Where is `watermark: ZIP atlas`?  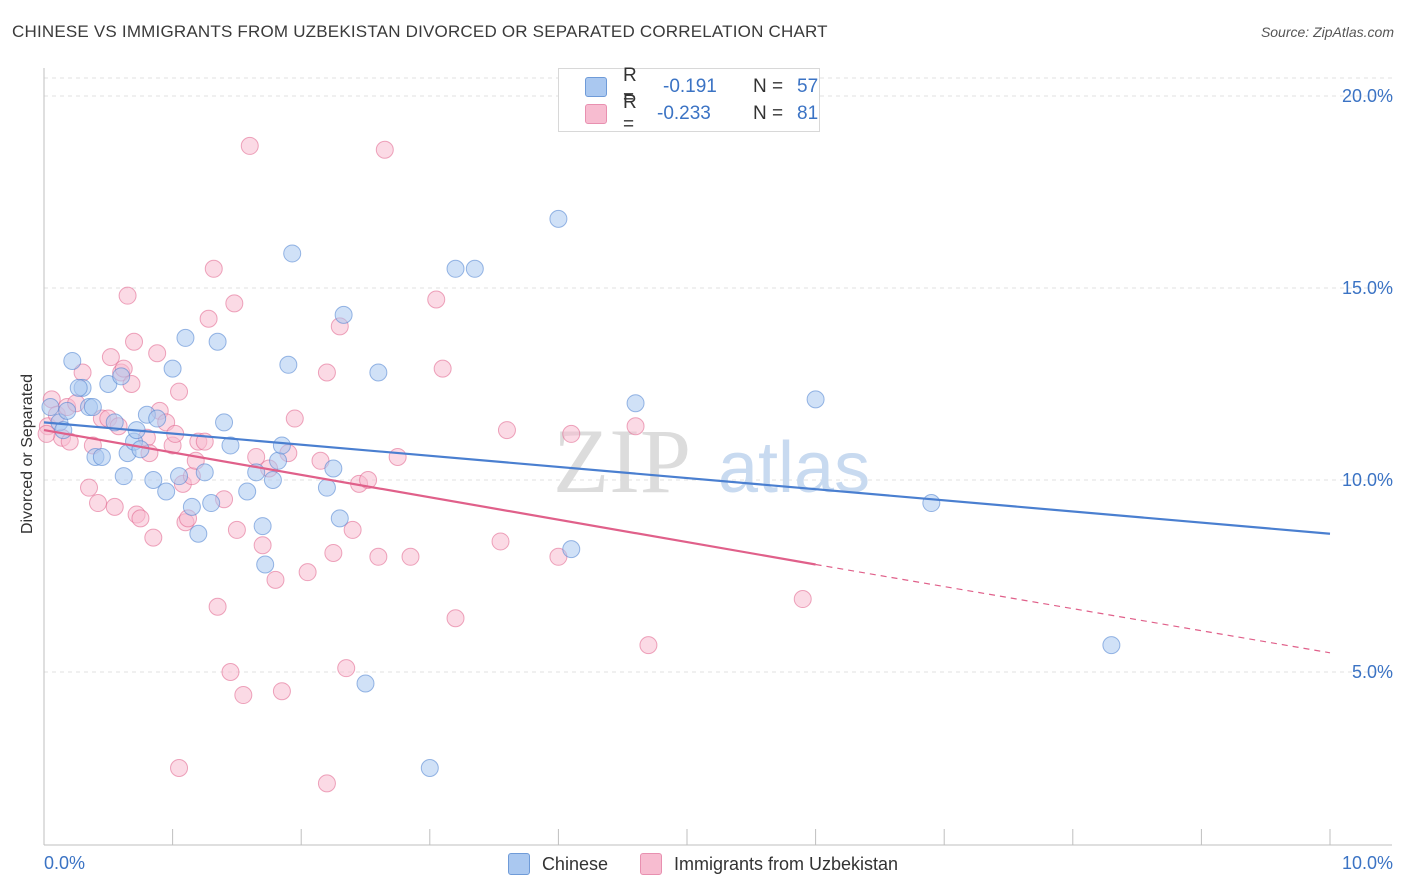
watermark: ZIP atlas is located at coordinates (711, 461).